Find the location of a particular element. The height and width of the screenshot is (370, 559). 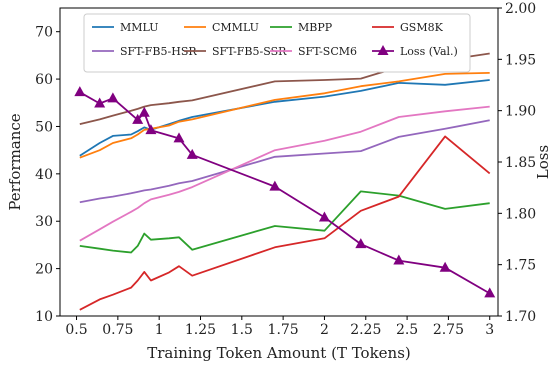

legend-box is located at coordinates (277, 43).